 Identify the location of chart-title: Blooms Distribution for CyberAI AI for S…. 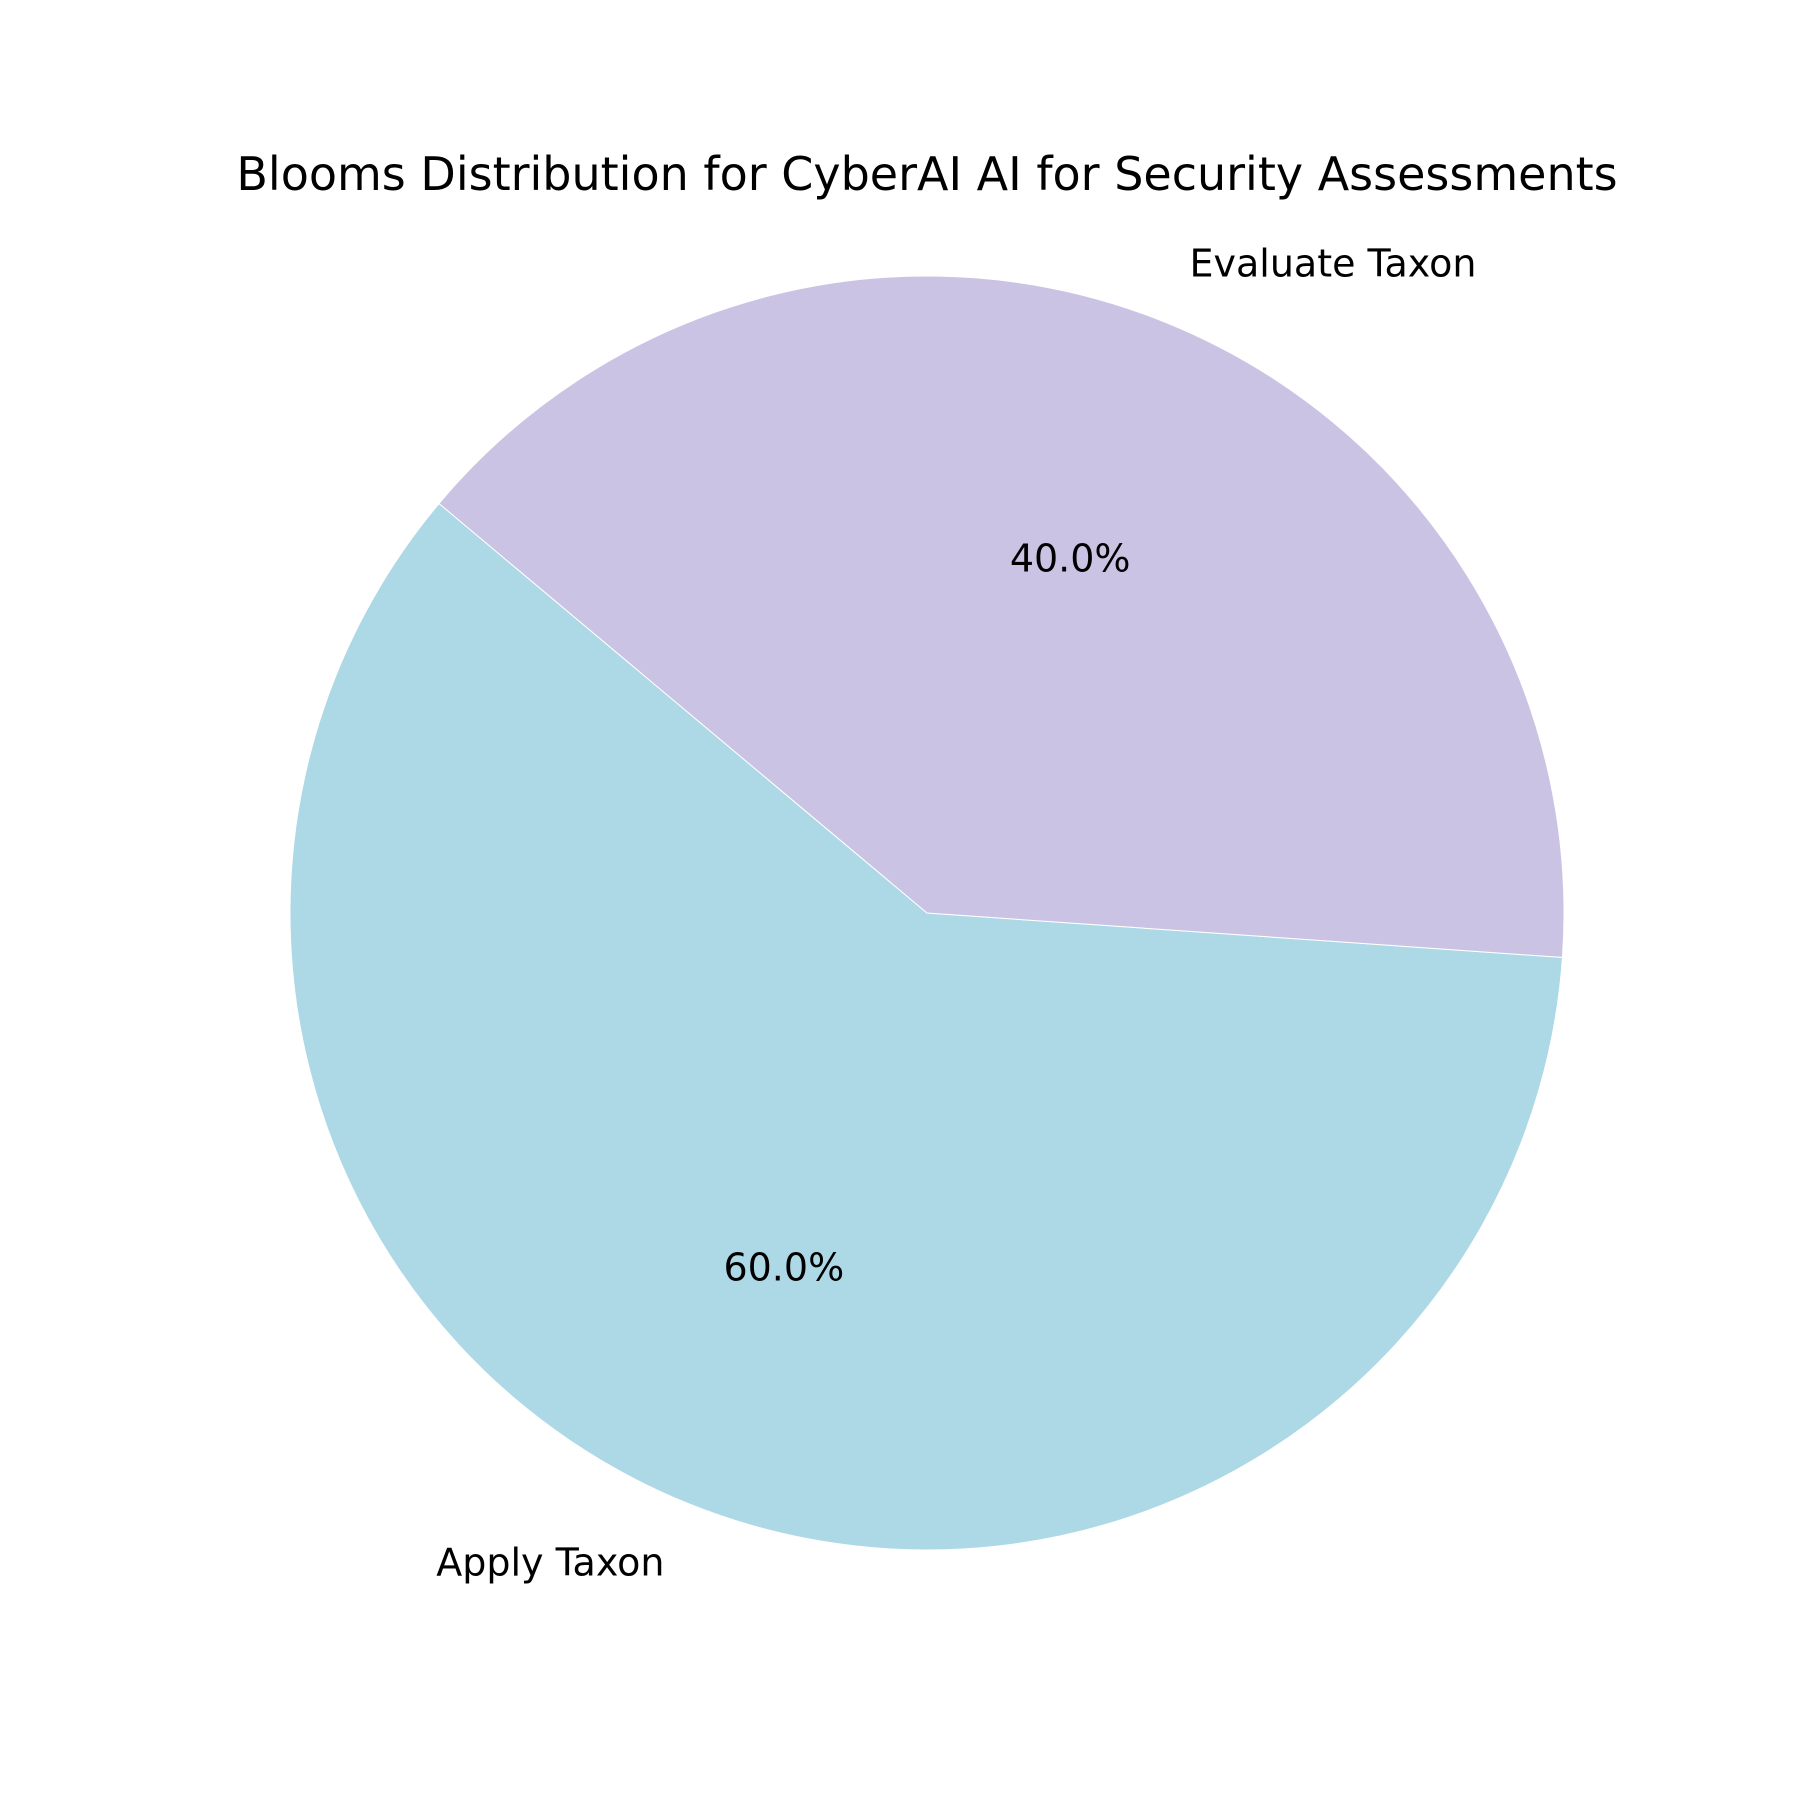
(926, 174).